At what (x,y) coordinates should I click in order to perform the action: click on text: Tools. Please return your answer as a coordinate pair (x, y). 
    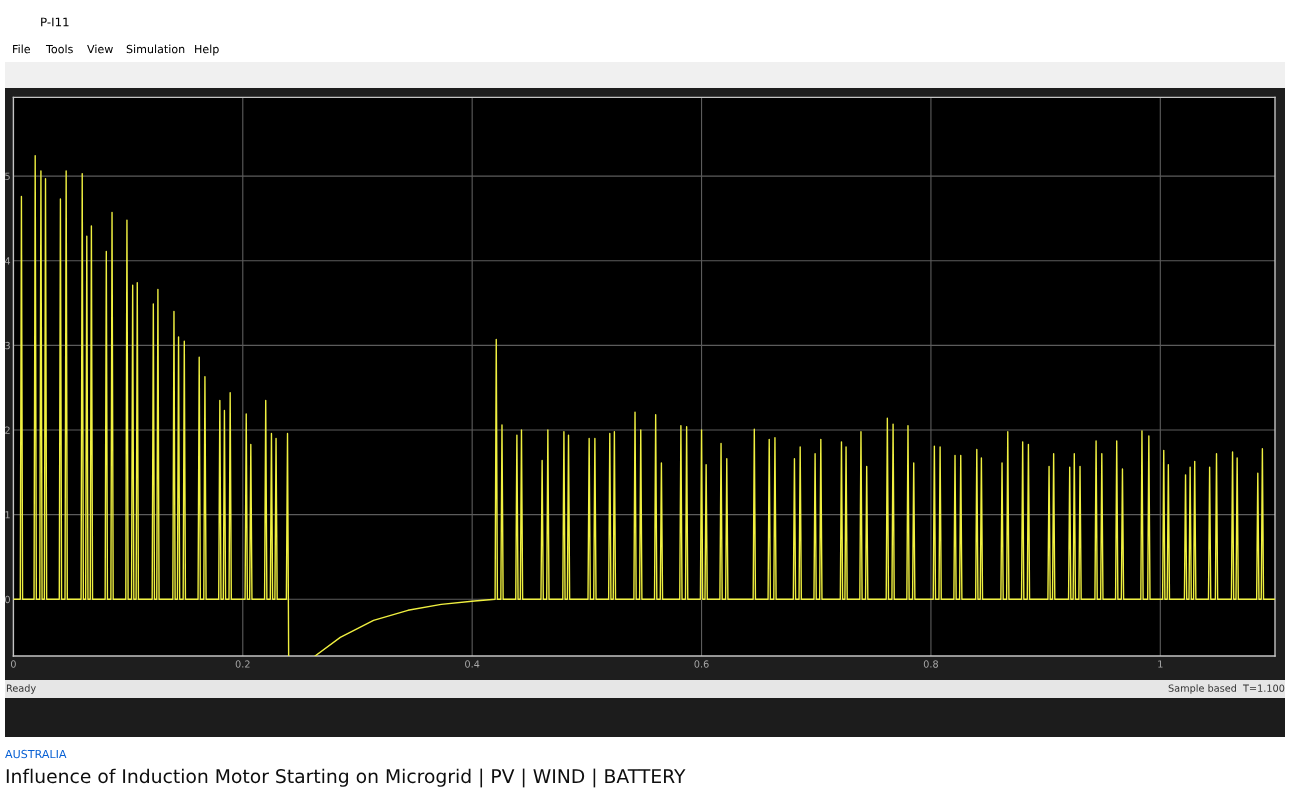
    Looking at the image, I should click on (59, 49).